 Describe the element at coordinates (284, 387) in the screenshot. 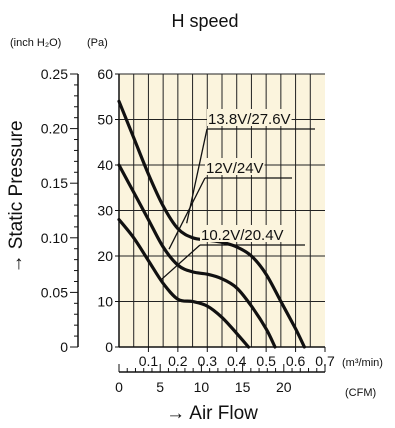

I see `x-secondary-tick-label: 20` at that location.